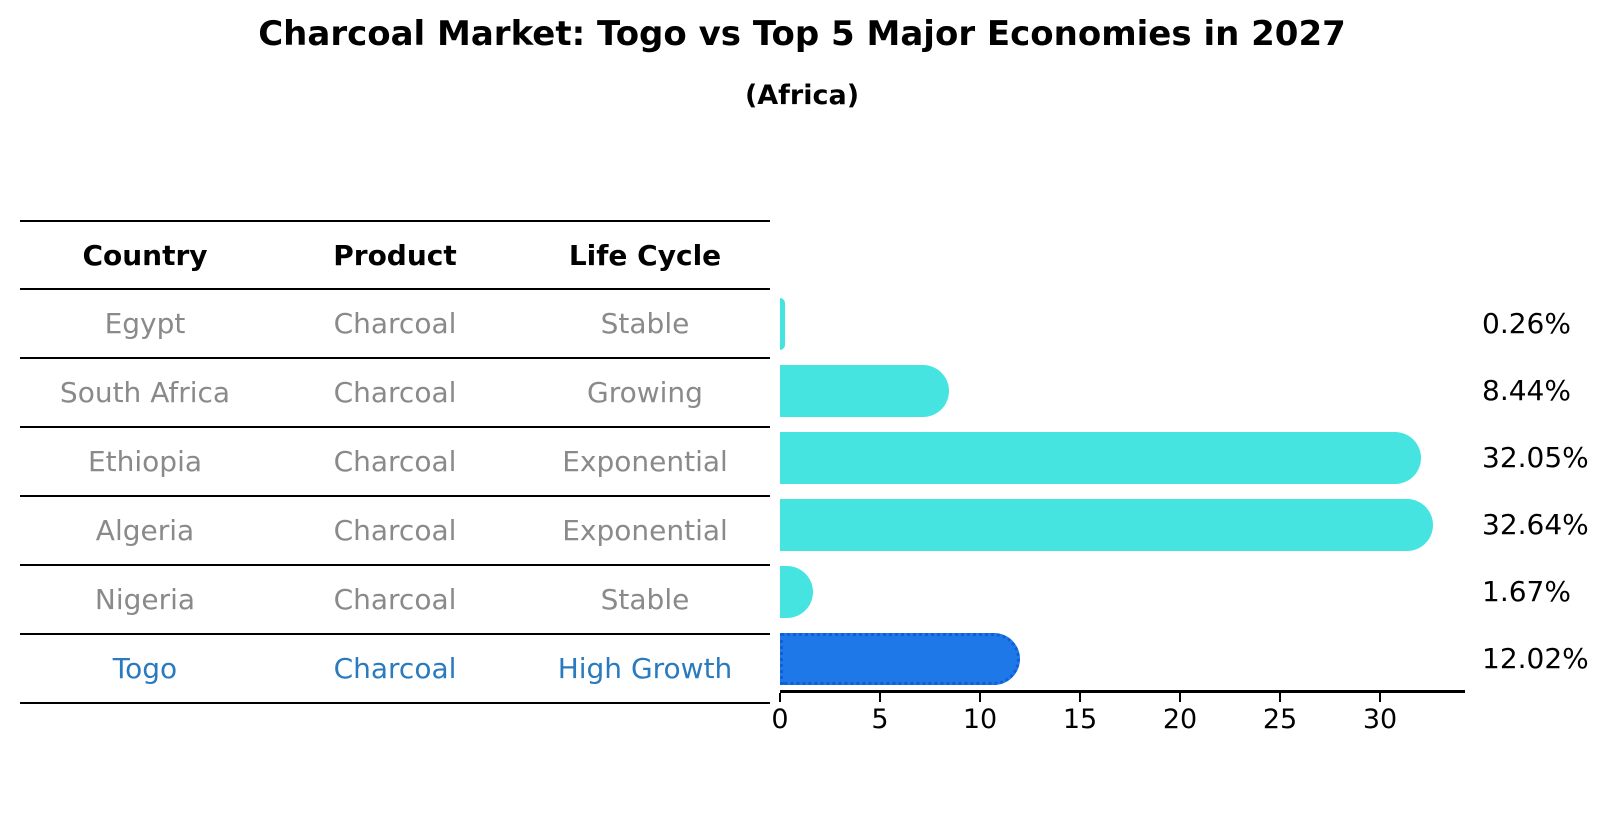 The image size is (1604, 823). What do you see at coordinates (645, 392) in the screenshot?
I see `table-cell-life-cycle: Growing` at bounding box center [645, 392].